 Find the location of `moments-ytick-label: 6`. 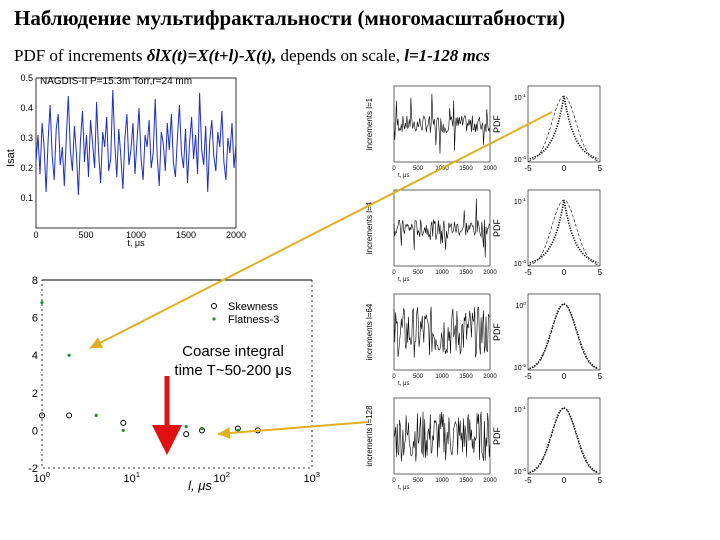

moments-ytick-label: 6 is located at coordinates (35, 319).